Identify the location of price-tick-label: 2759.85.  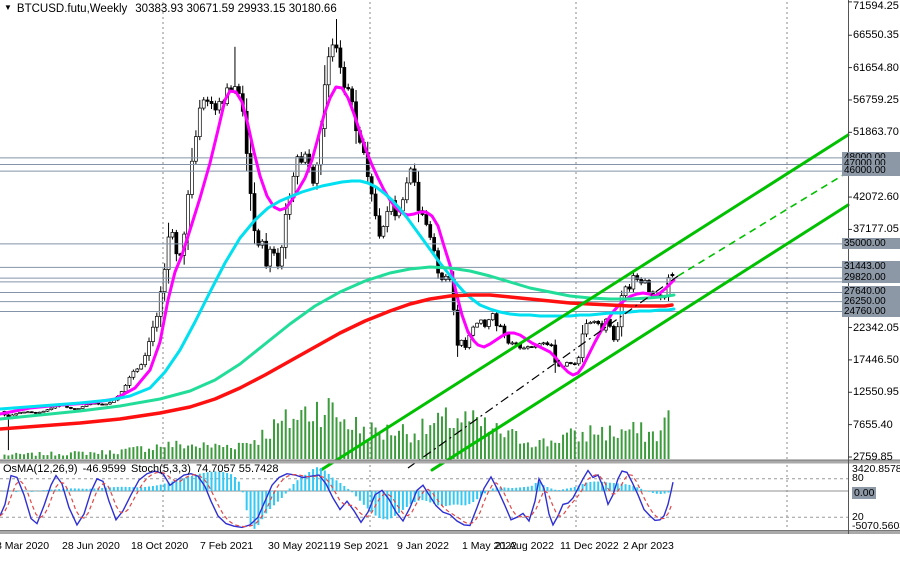
(873, 457).